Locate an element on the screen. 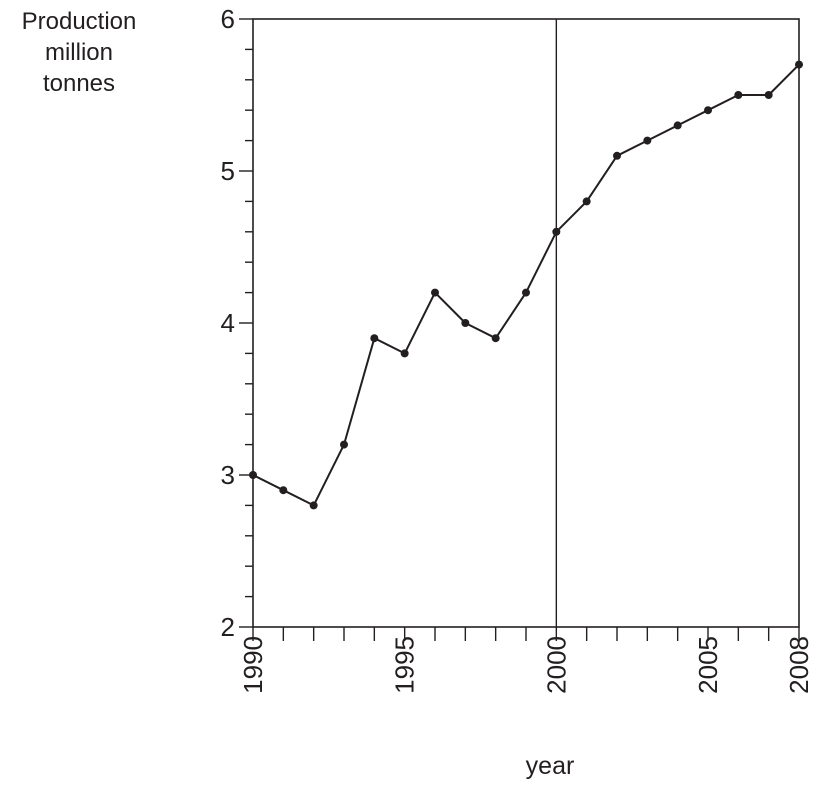 This screenshot has height=787, width=814. y-tick-label: 2 is located at coordinates (228, 627).